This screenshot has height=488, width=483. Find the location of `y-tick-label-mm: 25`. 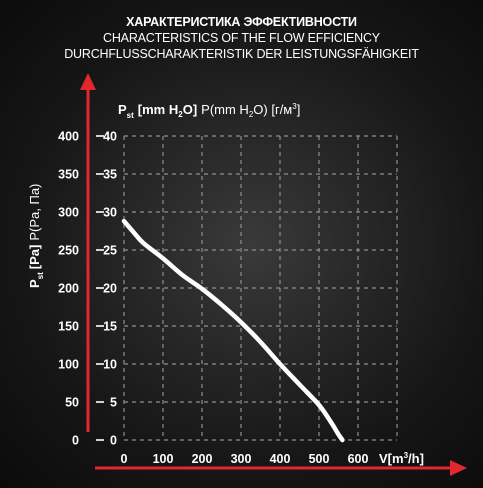

y-tick-label-mm: 25 is located at coordinates (110, 251).